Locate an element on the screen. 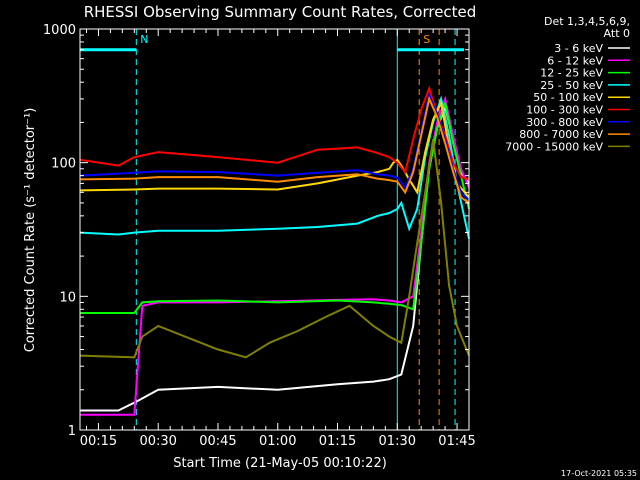 The width and height of the screenshot is (640, 480). flag-label: S is located at coordinates (426, 39).